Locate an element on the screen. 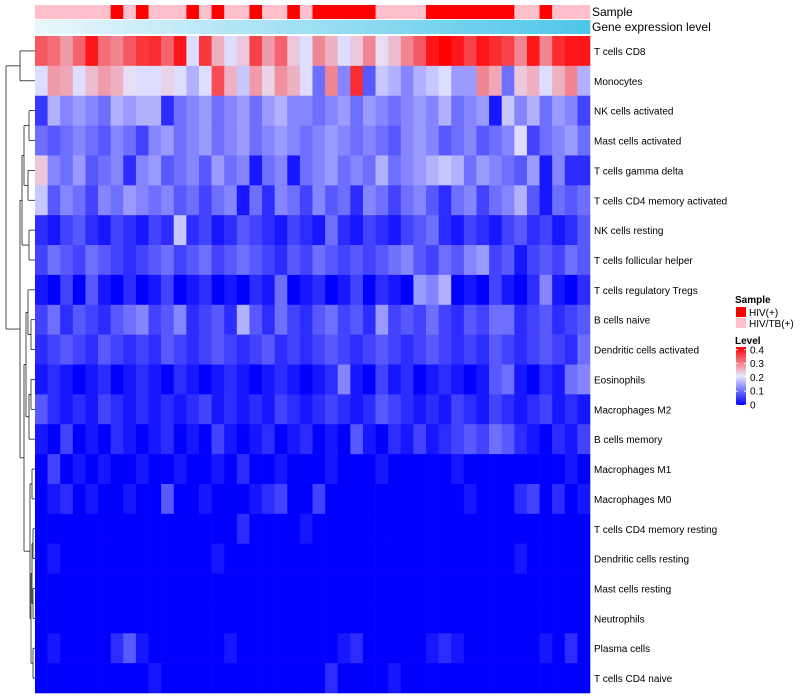 This screenshot has height=700, width=800. row-label: T cells regulatory Tregs is located at coordinates (646, 291).